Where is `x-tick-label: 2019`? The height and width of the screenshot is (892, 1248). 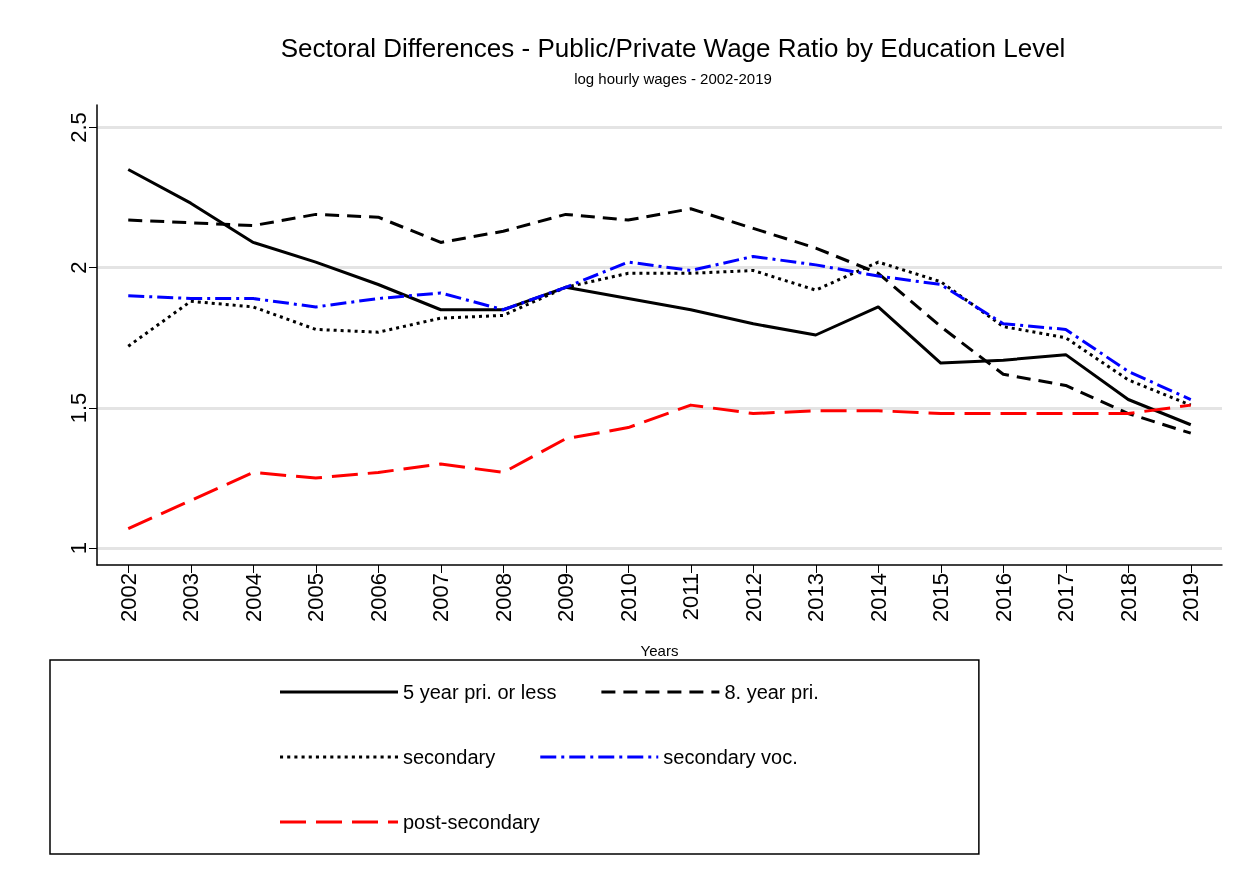
x-tick-label: 2019 is located at coordinates (1191, 597).